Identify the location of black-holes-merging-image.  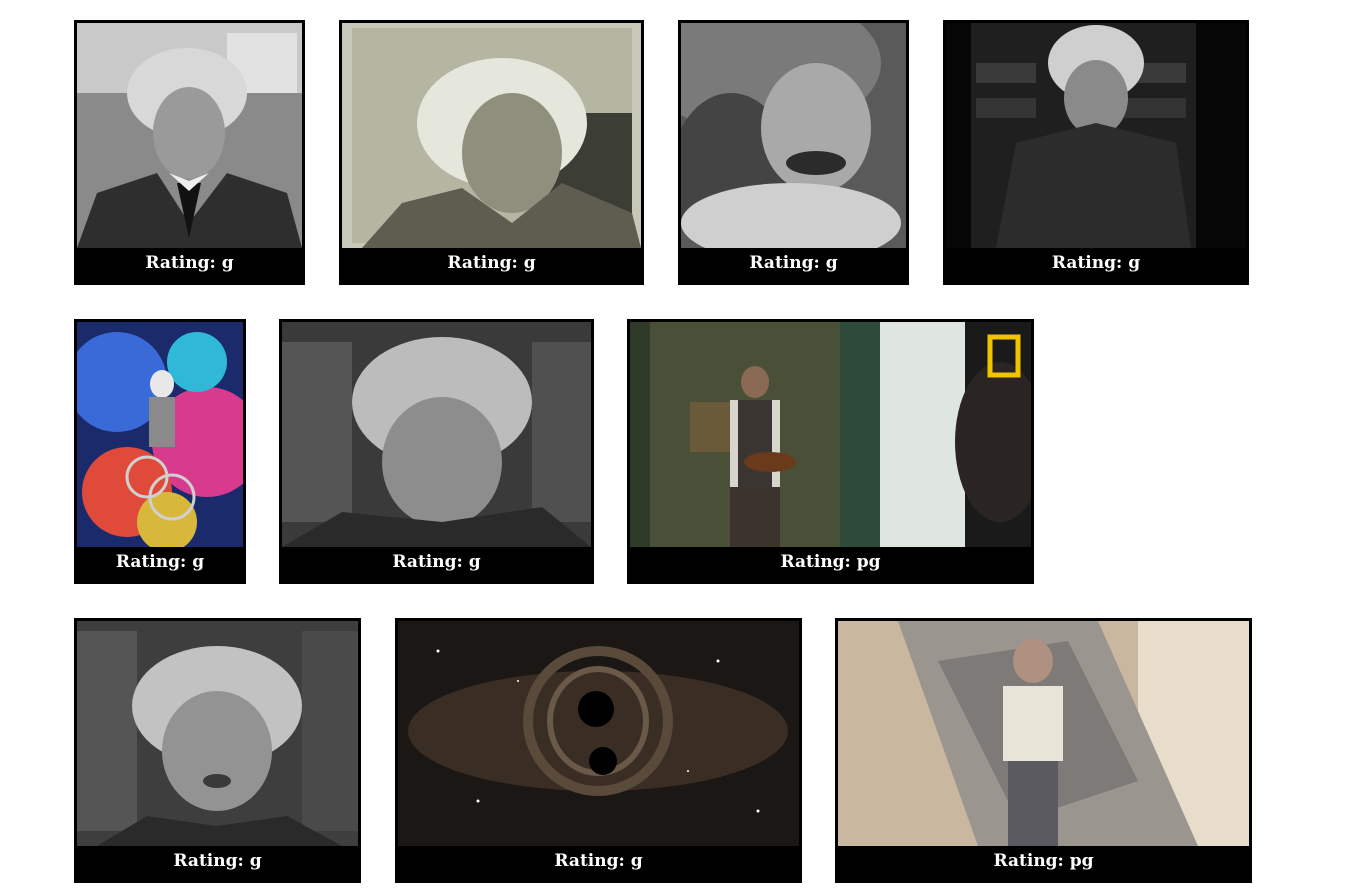
(598, 733).